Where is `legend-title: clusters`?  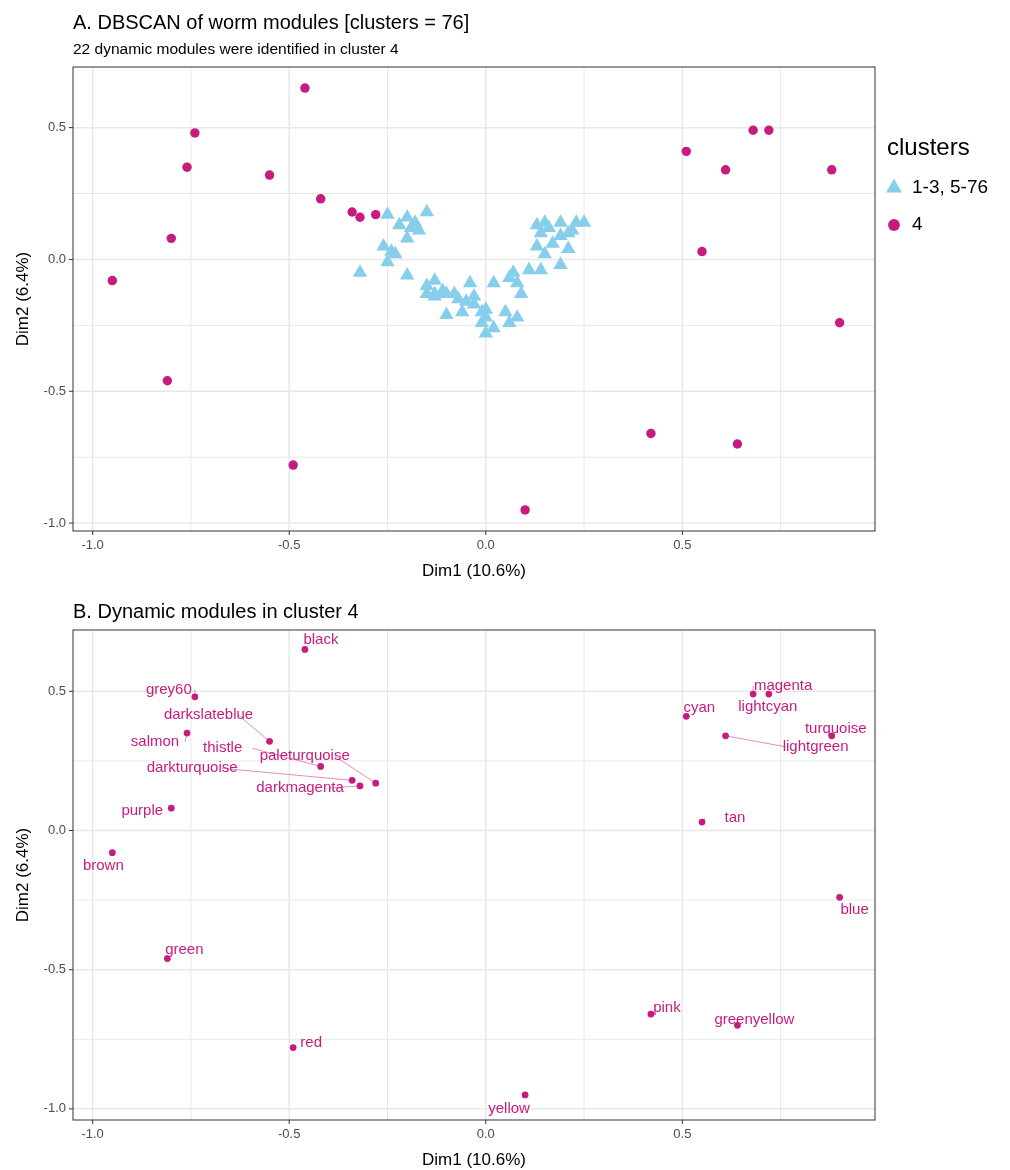
legend-title: clusters is located at coordinates (928, 146).